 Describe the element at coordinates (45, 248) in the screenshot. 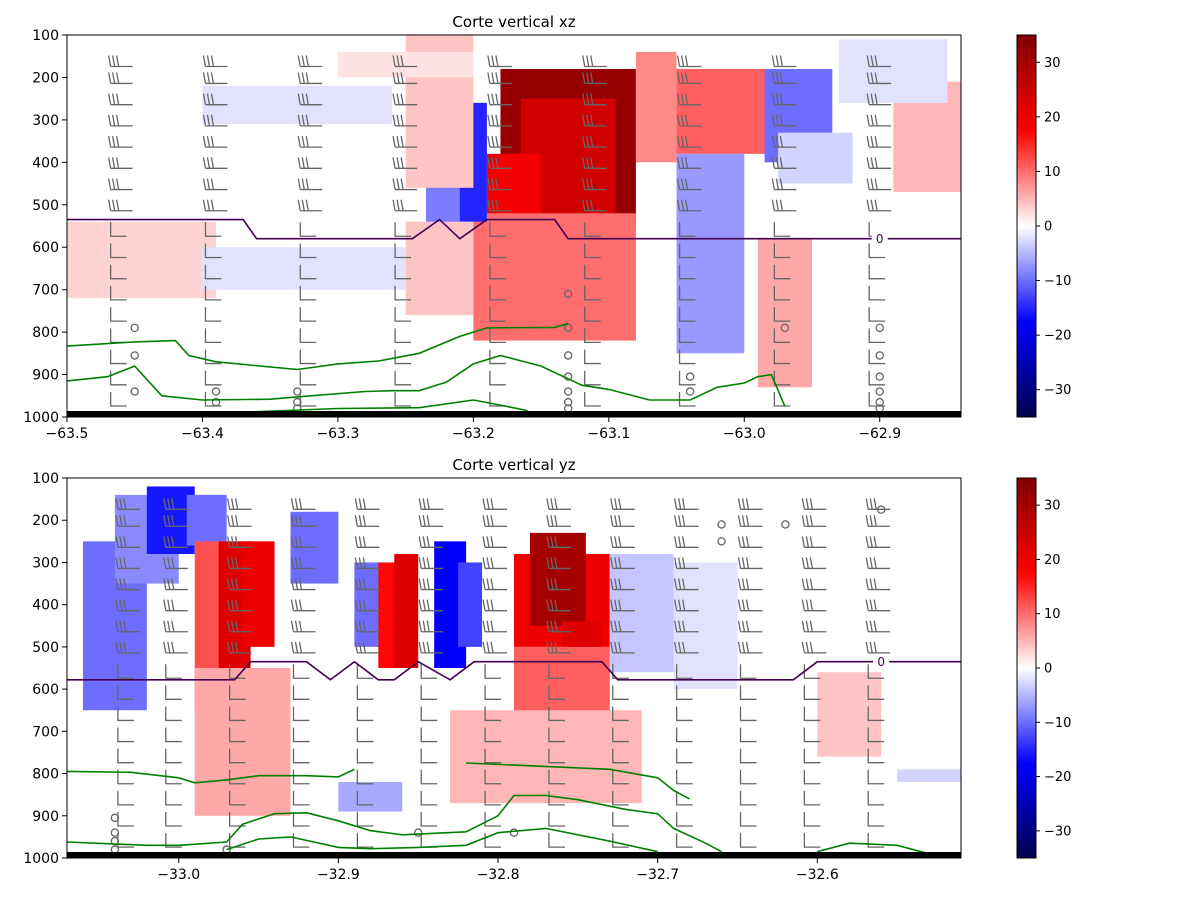

I see `y-tick-label-5: 600` at that location.